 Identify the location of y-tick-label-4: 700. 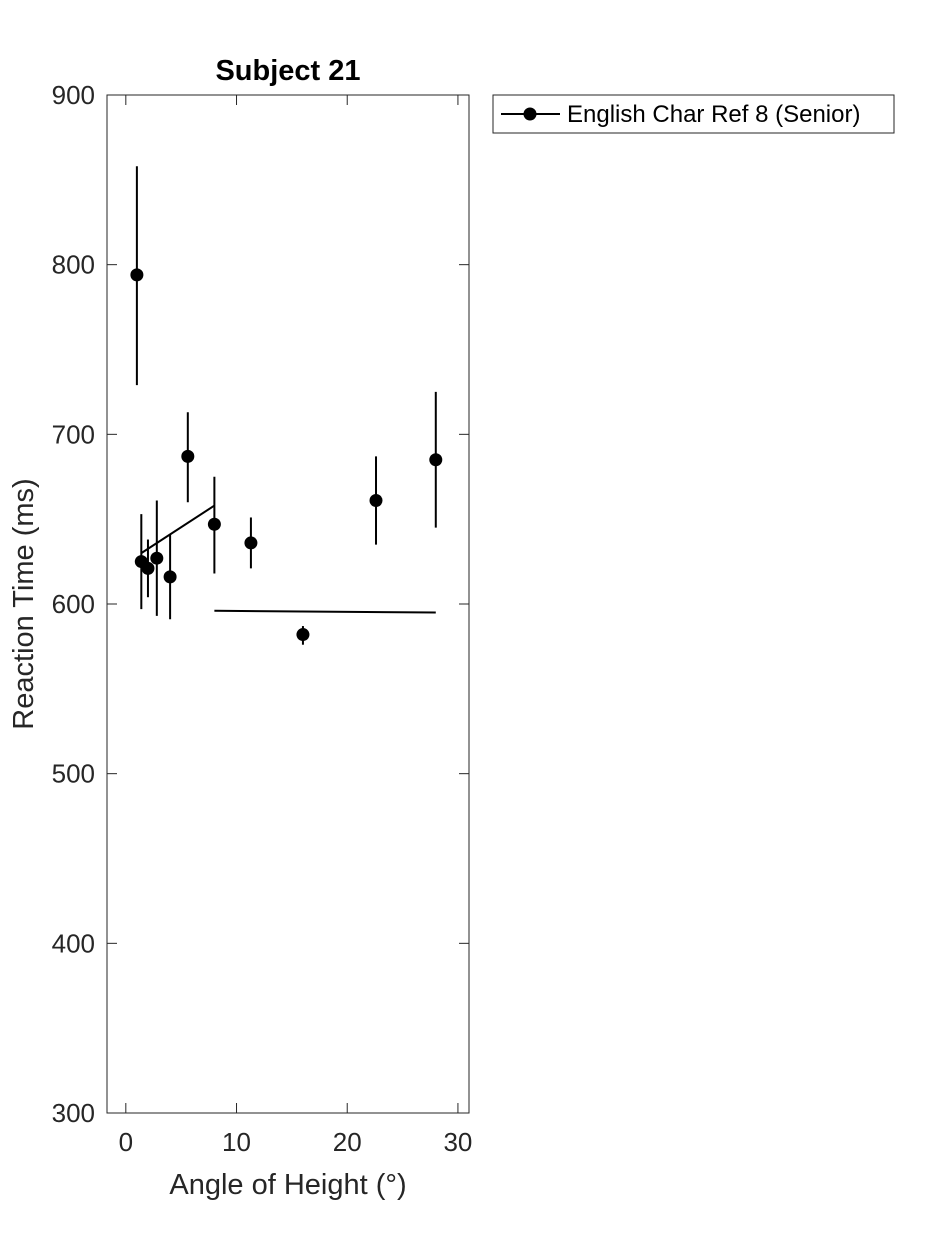
(73, 434).